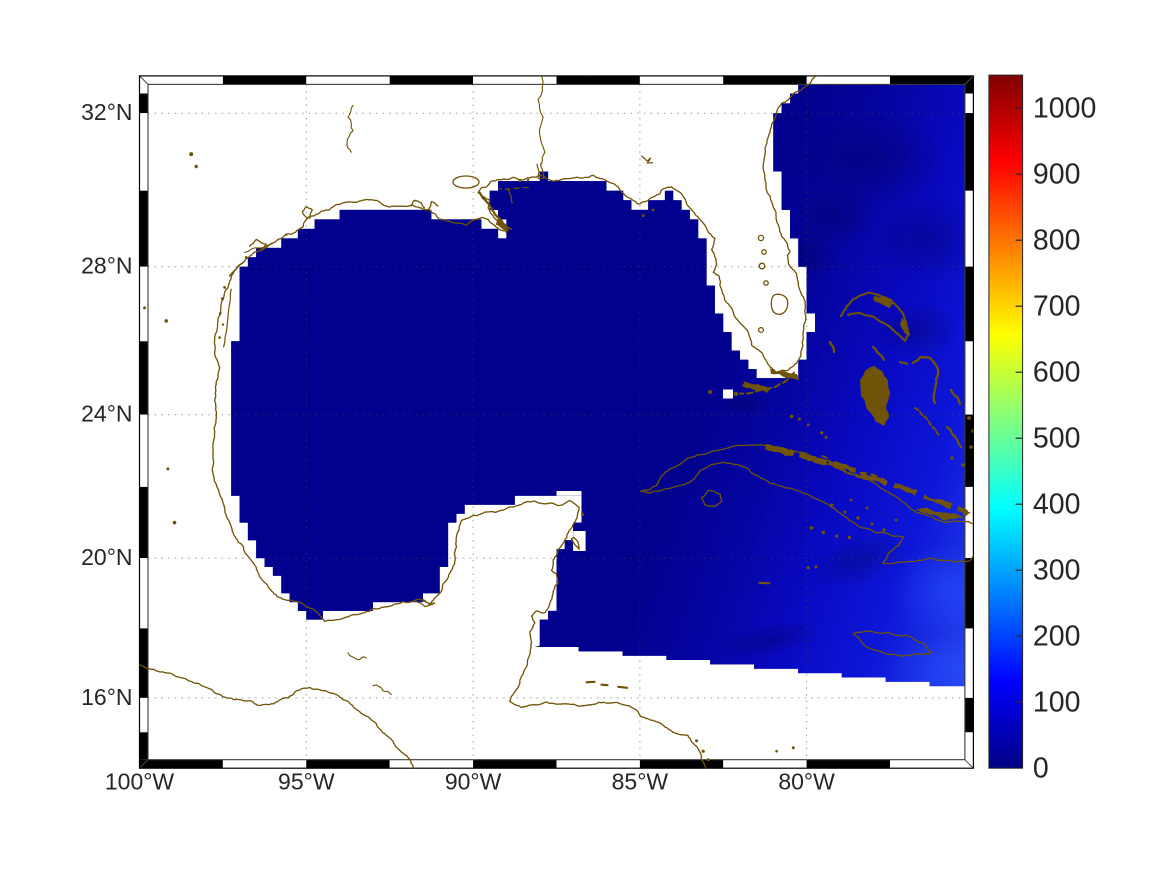 The width and height of the screenshot is (1167, 880). Describe the element at coordinates (140, 782) in the screenshot. I see `svg-text: 100°W` at that location.